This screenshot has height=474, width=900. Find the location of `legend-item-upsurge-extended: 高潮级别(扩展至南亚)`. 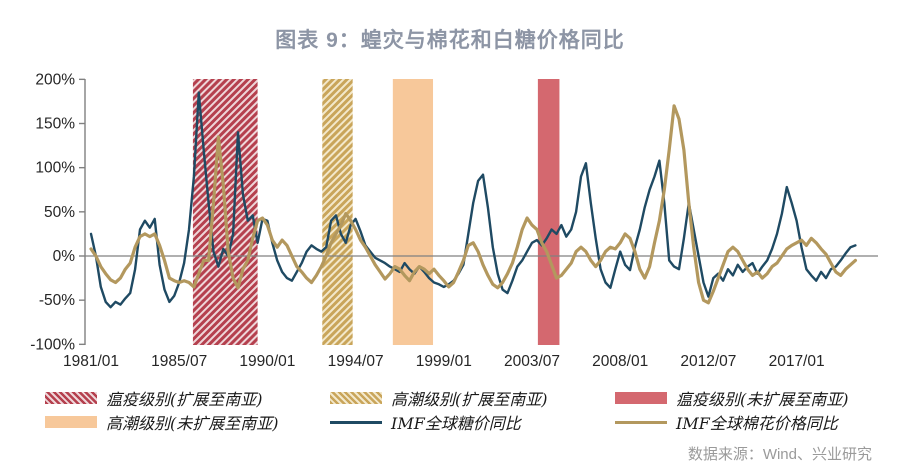

legend-item-upsurge-extended: 高潮级别(扩展至南亚) is located at coordinates (439, 398).